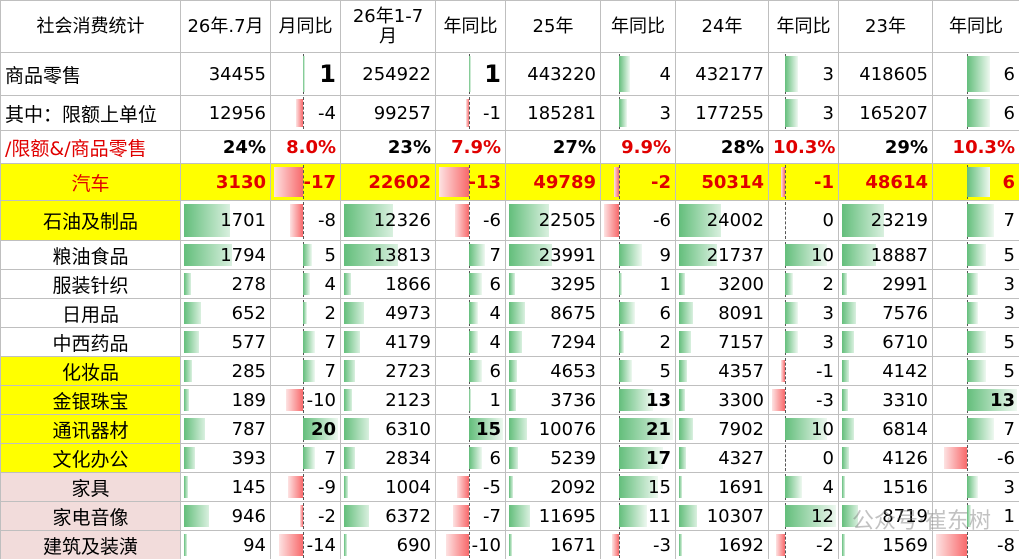  What do you see at coordinates (722, 284) in the screenshot?
I see `value-cell: 3200` at bounding box center [722, 284].